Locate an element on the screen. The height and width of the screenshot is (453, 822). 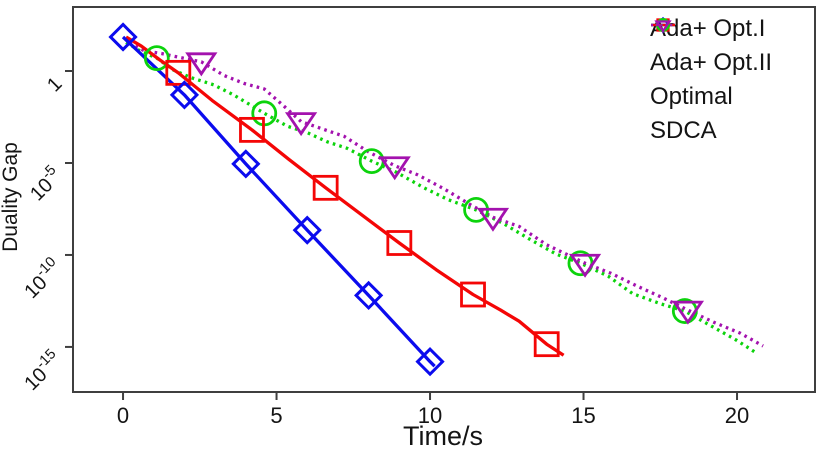
x-axis-title: Time/s is located at coordinates (443, 436).